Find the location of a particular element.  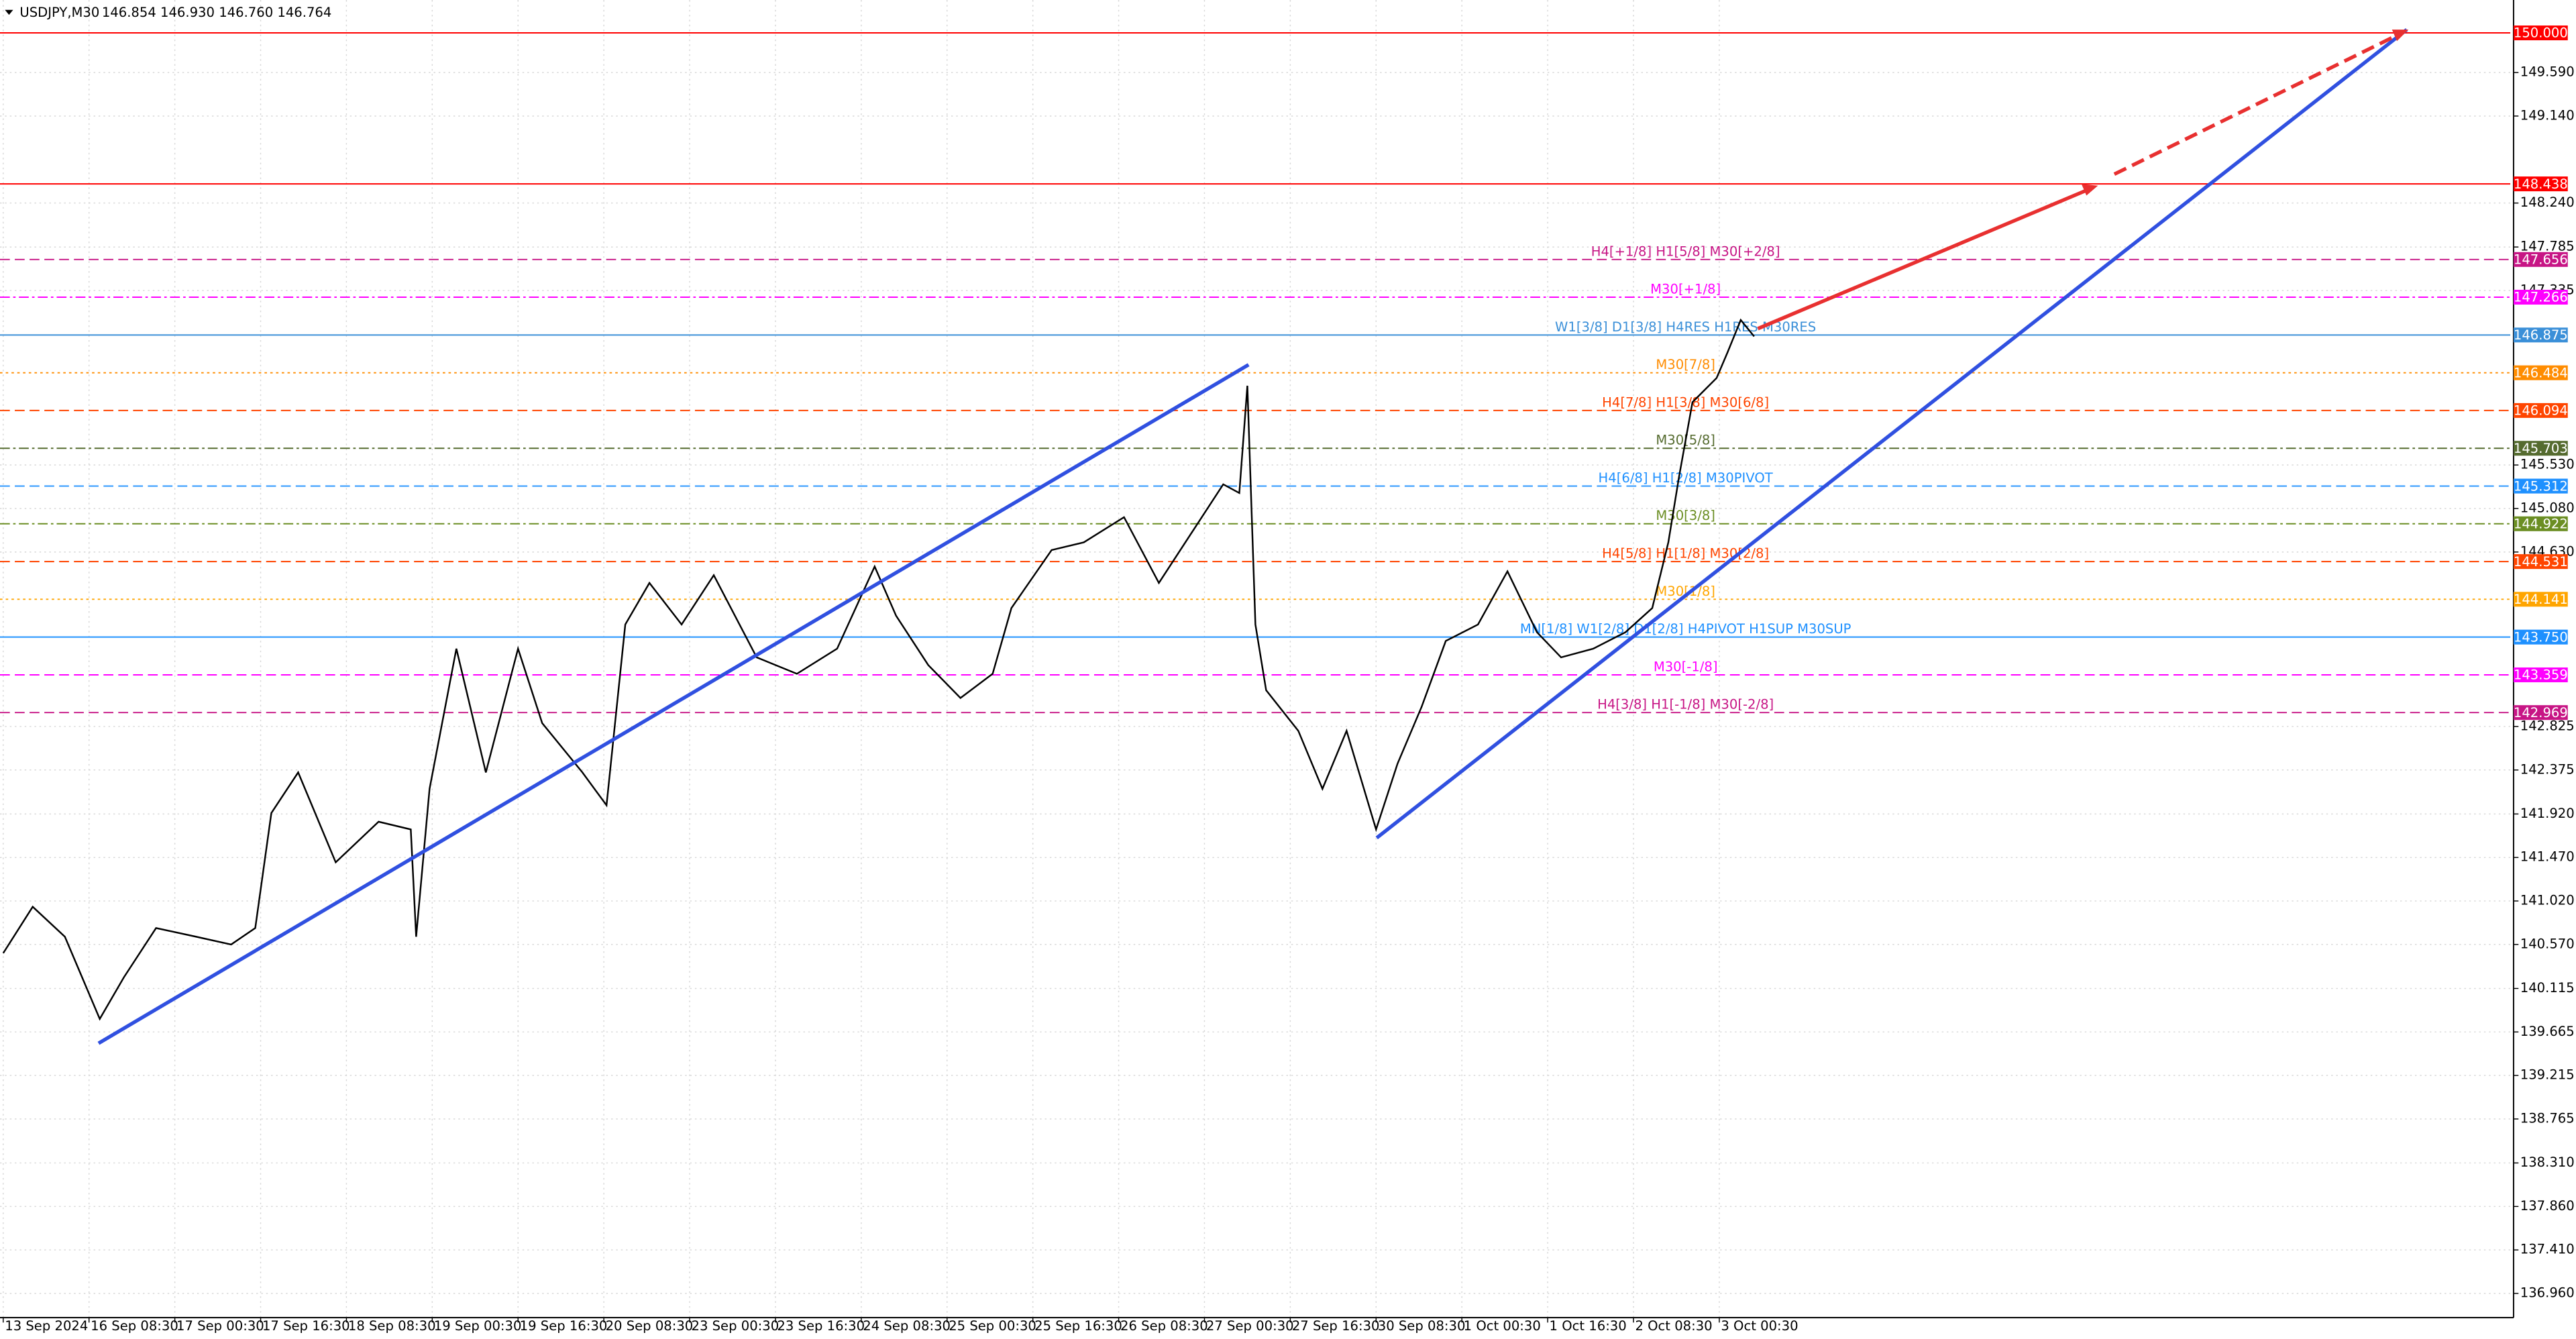

level-label: W1[3/8] D1[3/8] H4RES H1RES M30RES is located at coordinates (1685, 327).